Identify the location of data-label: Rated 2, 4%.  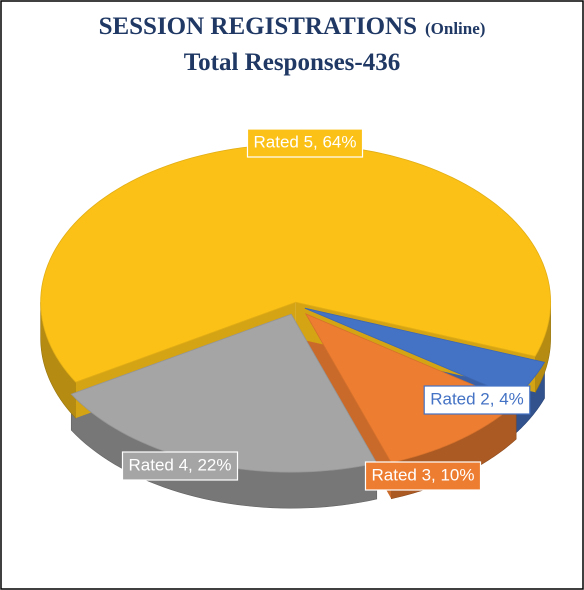
(477, 398).